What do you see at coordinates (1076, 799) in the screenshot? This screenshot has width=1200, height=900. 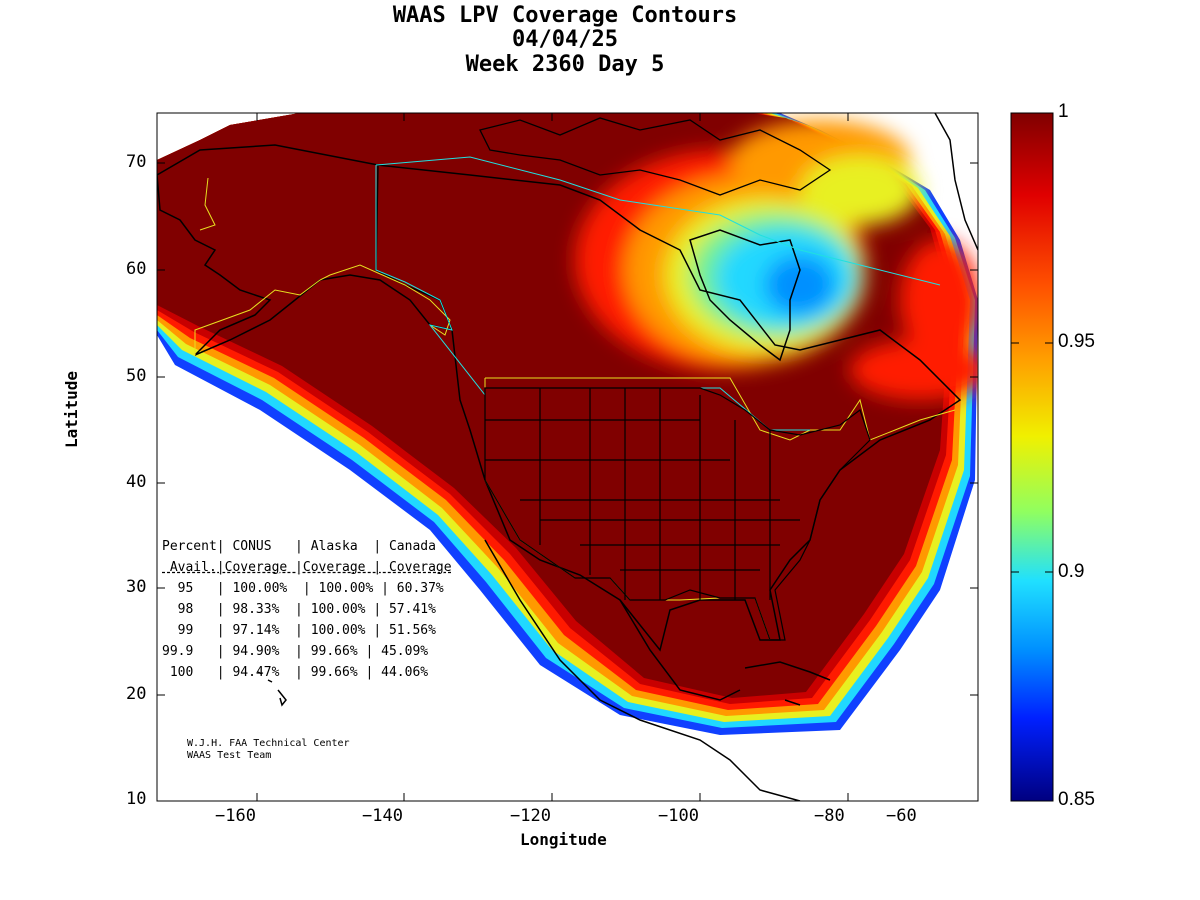 I see `colorbar-tick-label: 0.85` at bounding box center [1076, 799].